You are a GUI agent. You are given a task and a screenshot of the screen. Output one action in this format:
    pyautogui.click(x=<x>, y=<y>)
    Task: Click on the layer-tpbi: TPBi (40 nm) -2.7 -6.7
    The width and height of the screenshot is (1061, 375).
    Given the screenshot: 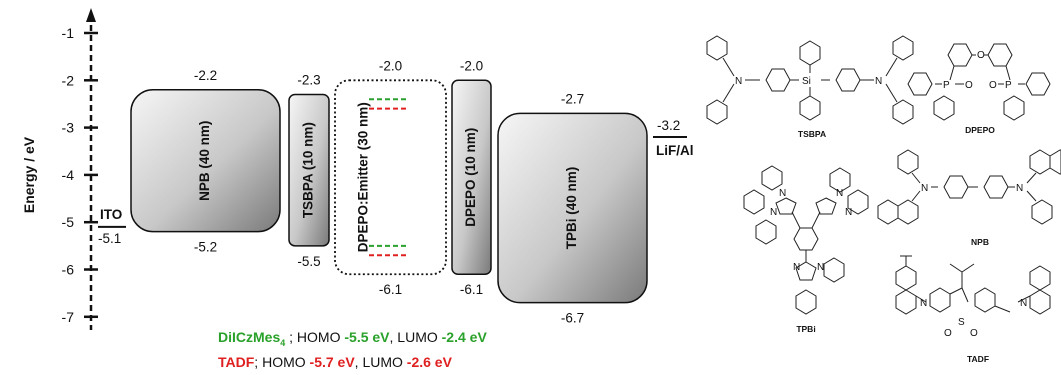 What is the action you would take?
    pyautogui.click(x=572, y=208)
    